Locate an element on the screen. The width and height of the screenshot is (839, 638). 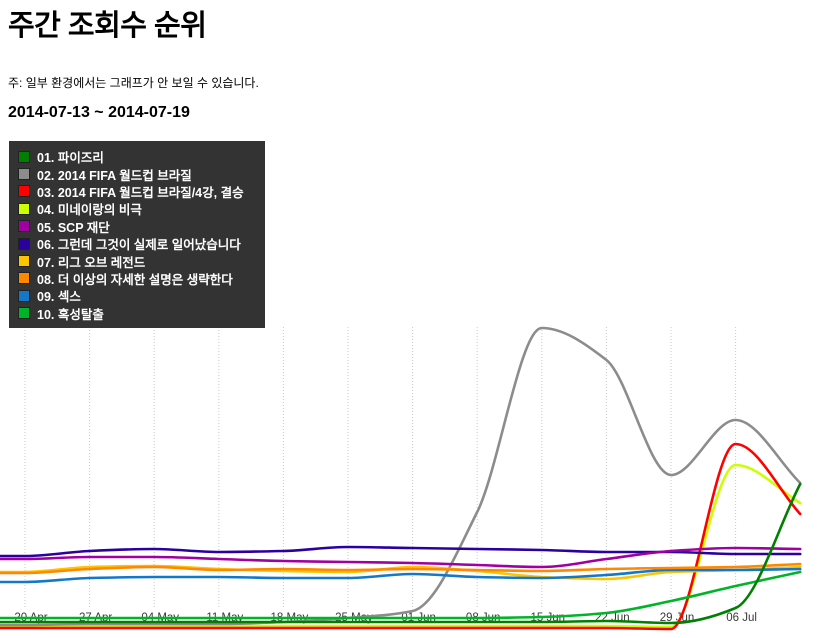
legend-item-label: 03. 2014 FIFA 월드컵 브라질/4강, 결승 is located at coordinates (140, 192).